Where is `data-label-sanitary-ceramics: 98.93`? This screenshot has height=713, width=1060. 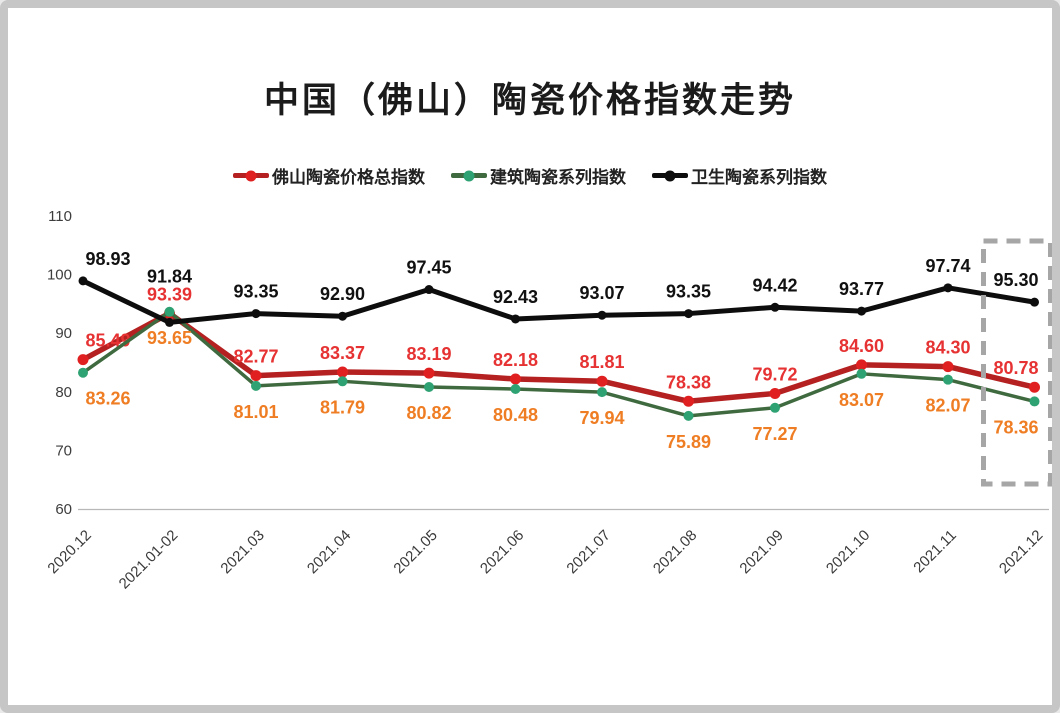
data-label-sanitary-ceramics: 98.93 is located at coordinates (107, 259).